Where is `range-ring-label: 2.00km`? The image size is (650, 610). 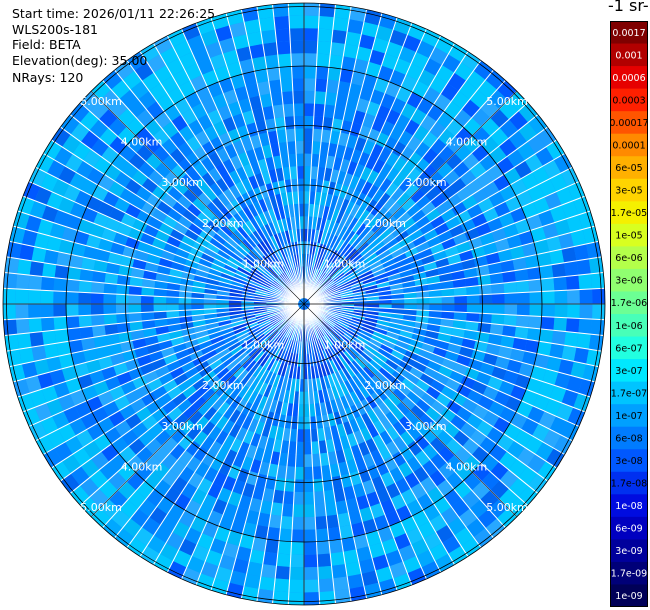 range-ring-label: 2.00km is located at coordinates (385, 223).